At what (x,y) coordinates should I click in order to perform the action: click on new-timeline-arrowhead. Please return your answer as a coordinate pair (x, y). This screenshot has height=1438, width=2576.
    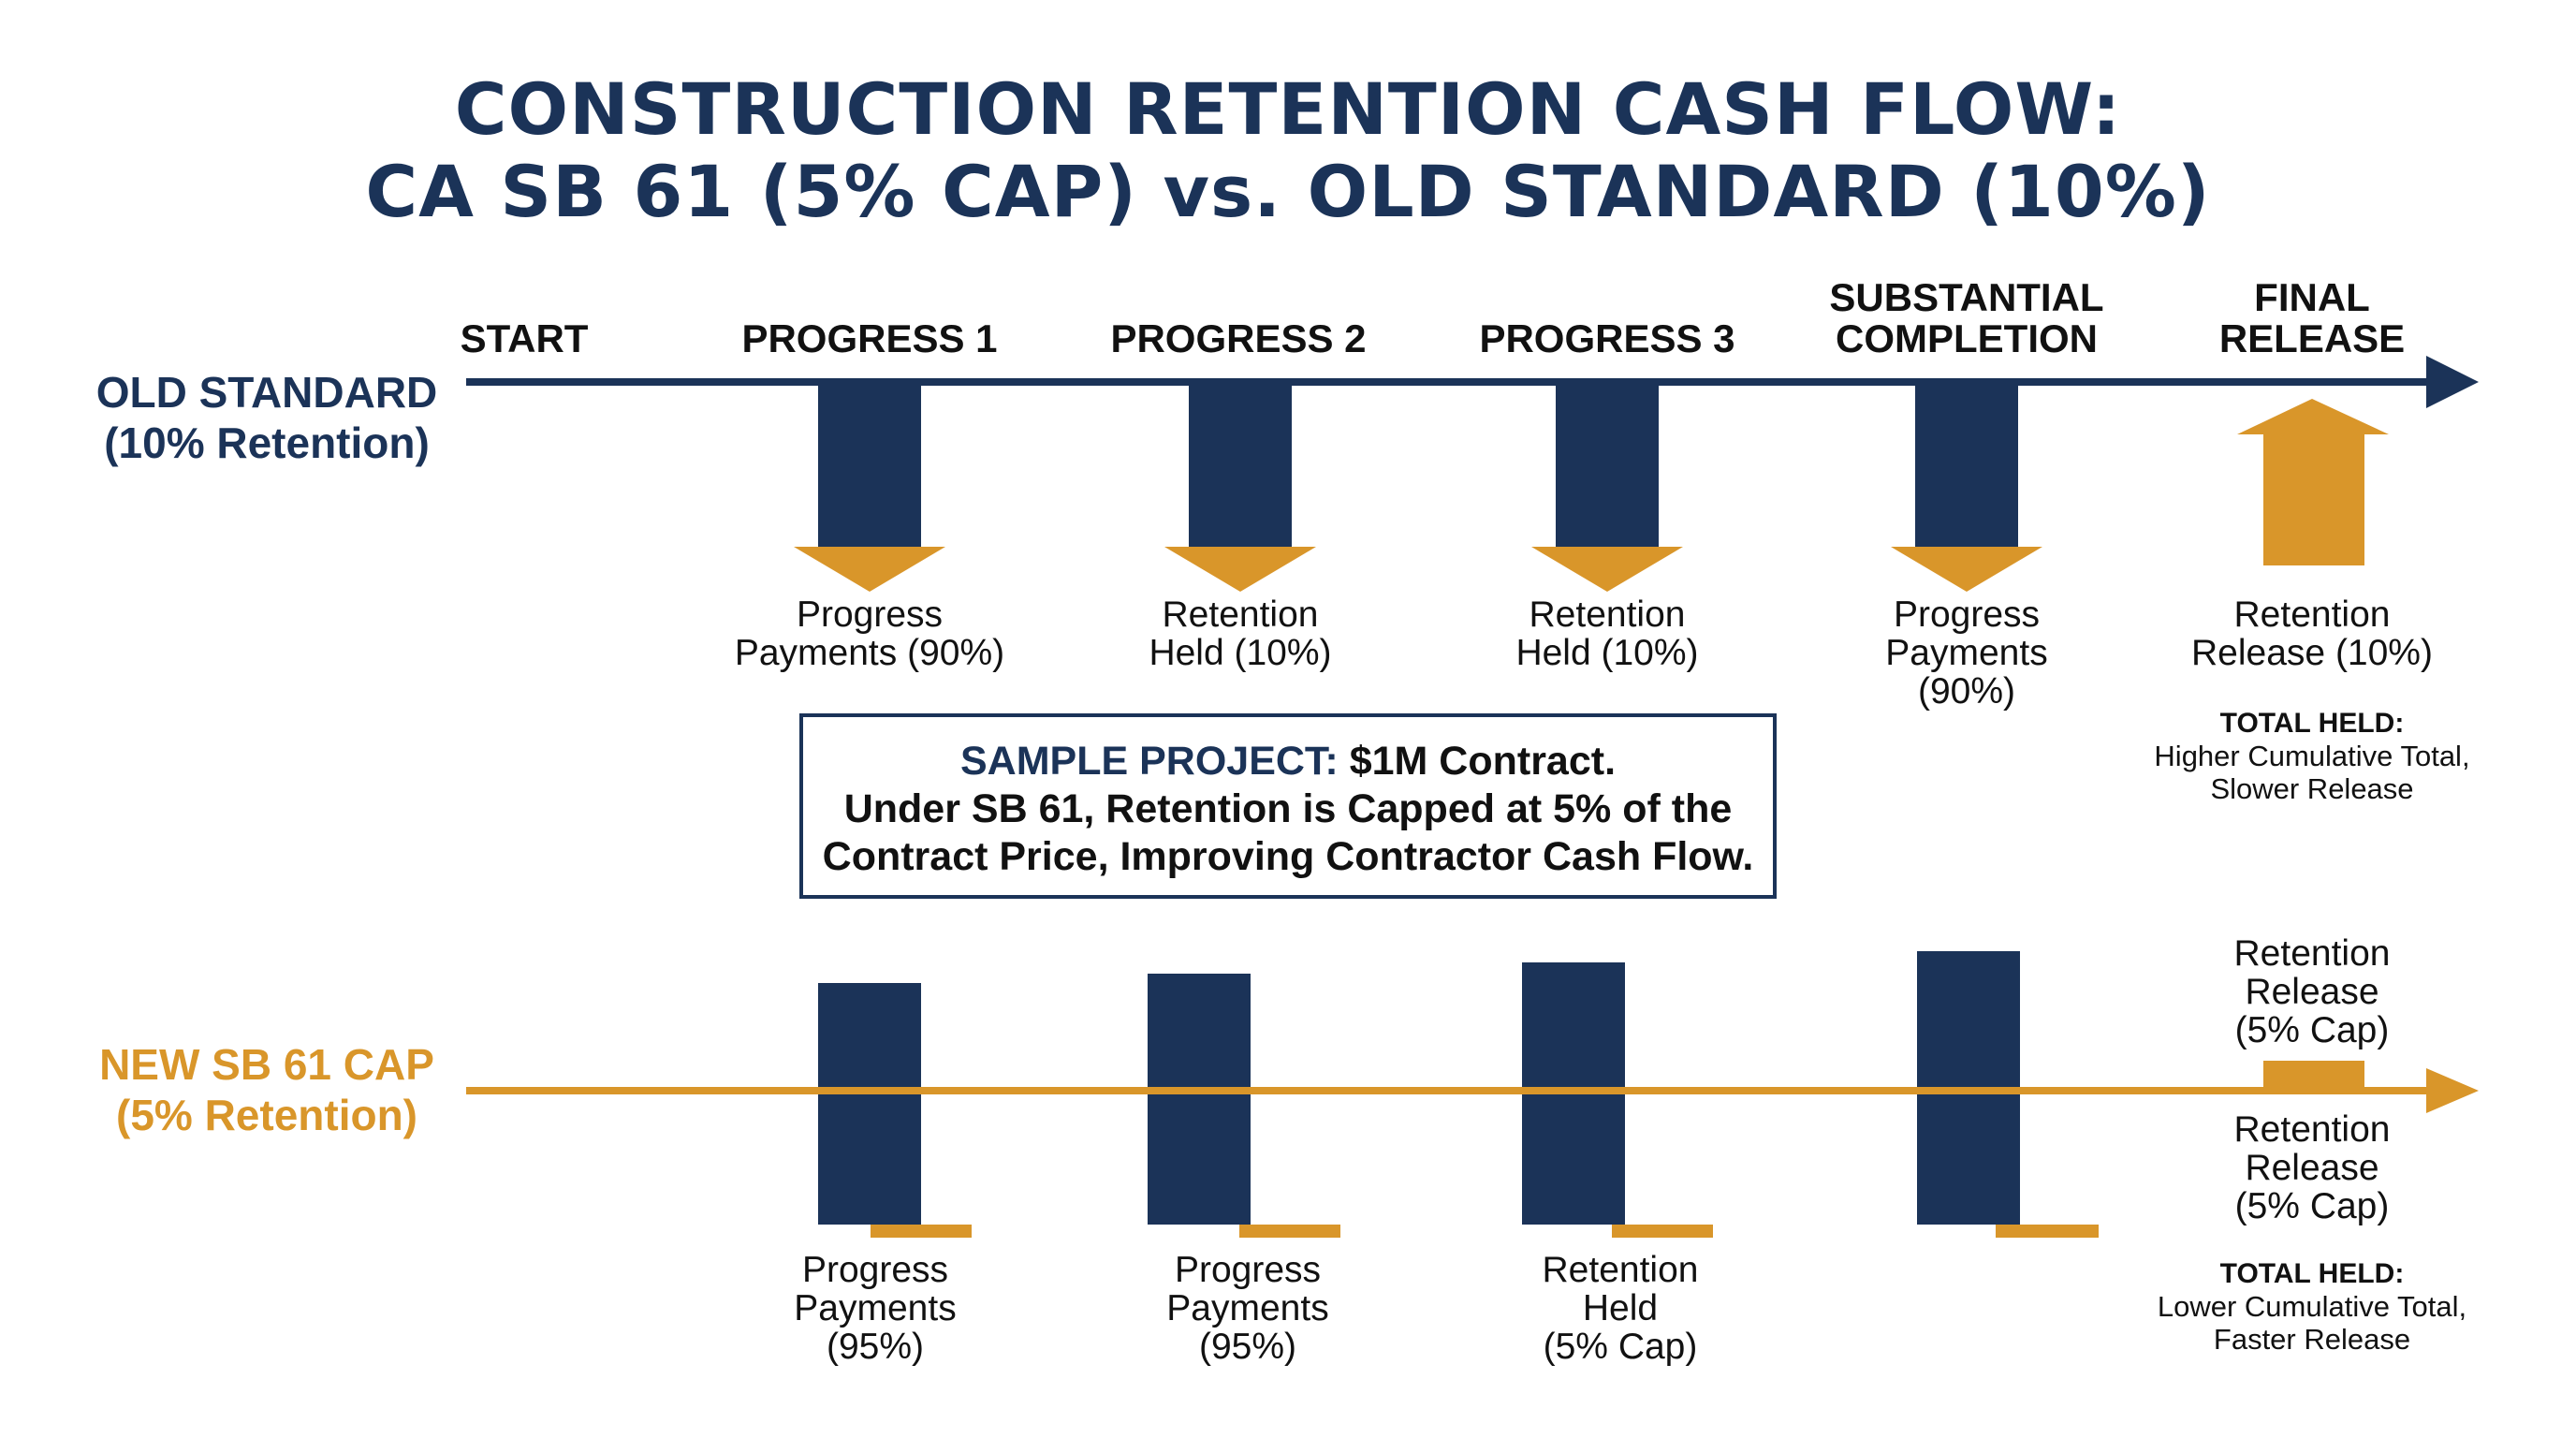
    Looking at the image, I should click on (2452, 1090).